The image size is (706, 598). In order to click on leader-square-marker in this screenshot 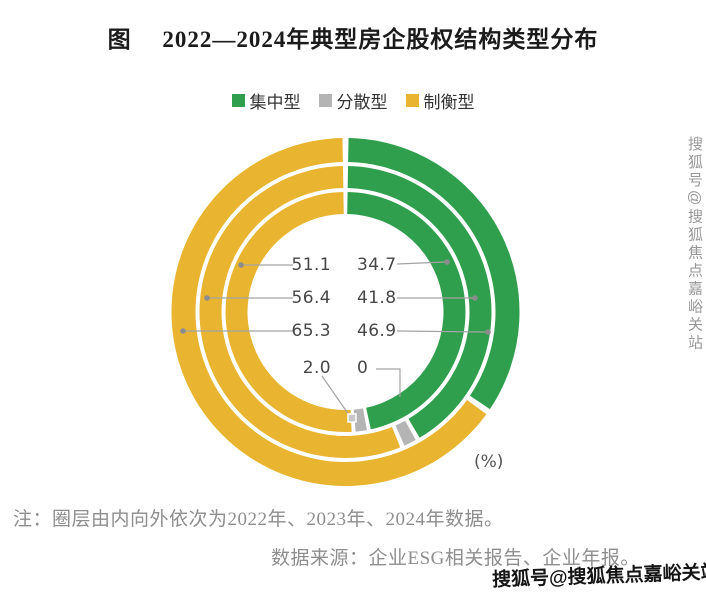, I will do `click(352, 418)`.